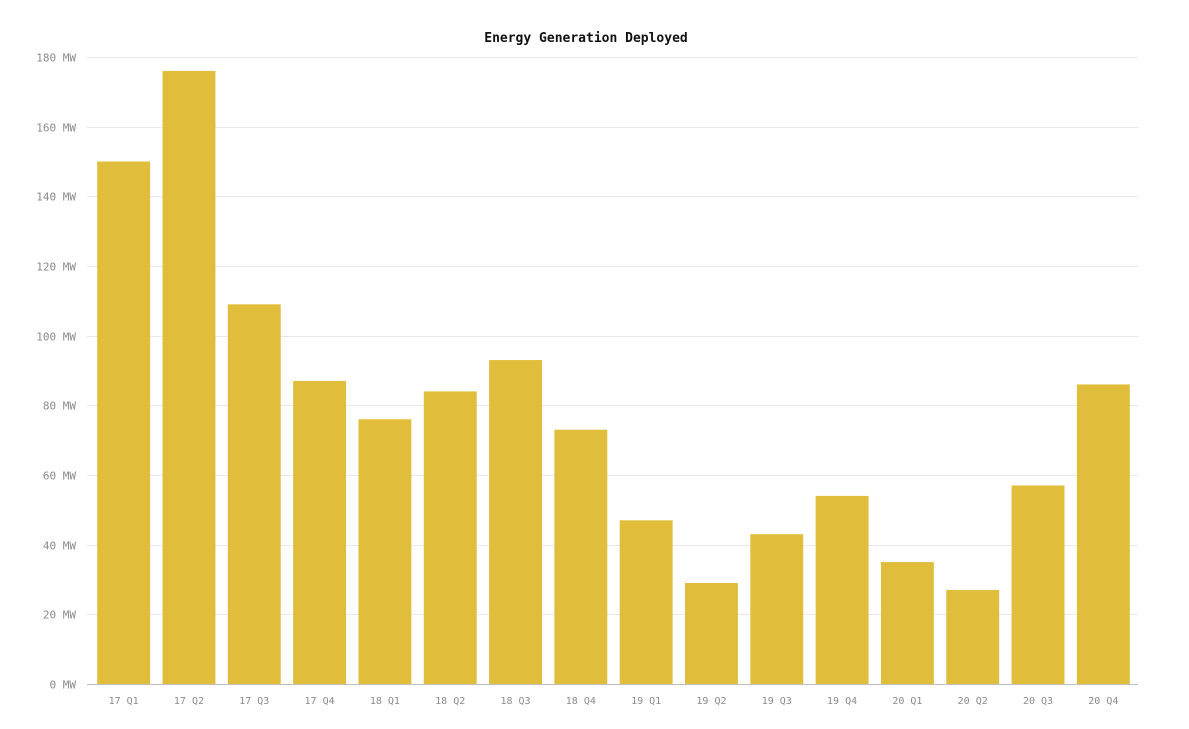 Image resolution: width=1189 pixels, height=729 pixels. Describe the element at coordinates (450, 701) in the screenshot. I see `x-tick-label: 18 Q2` at that location.